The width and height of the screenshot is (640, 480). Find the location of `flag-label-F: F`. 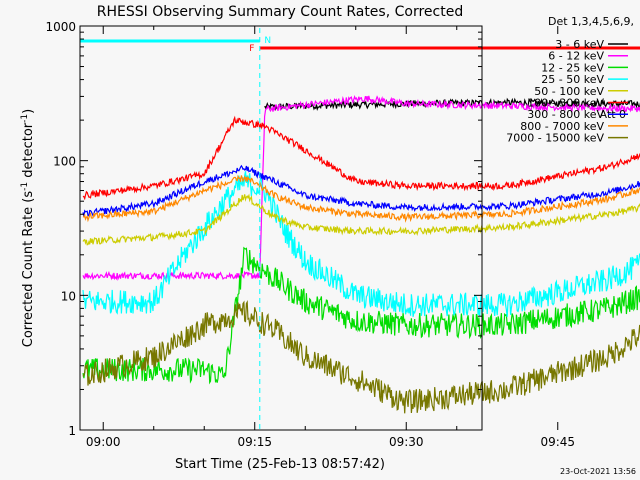

flag-label-F: F is located at coordinates (251, 49).